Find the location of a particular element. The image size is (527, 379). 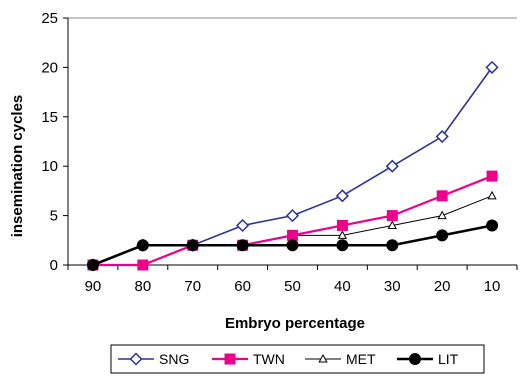

y-tick-label: 25 is located at coordinates (49, 18).